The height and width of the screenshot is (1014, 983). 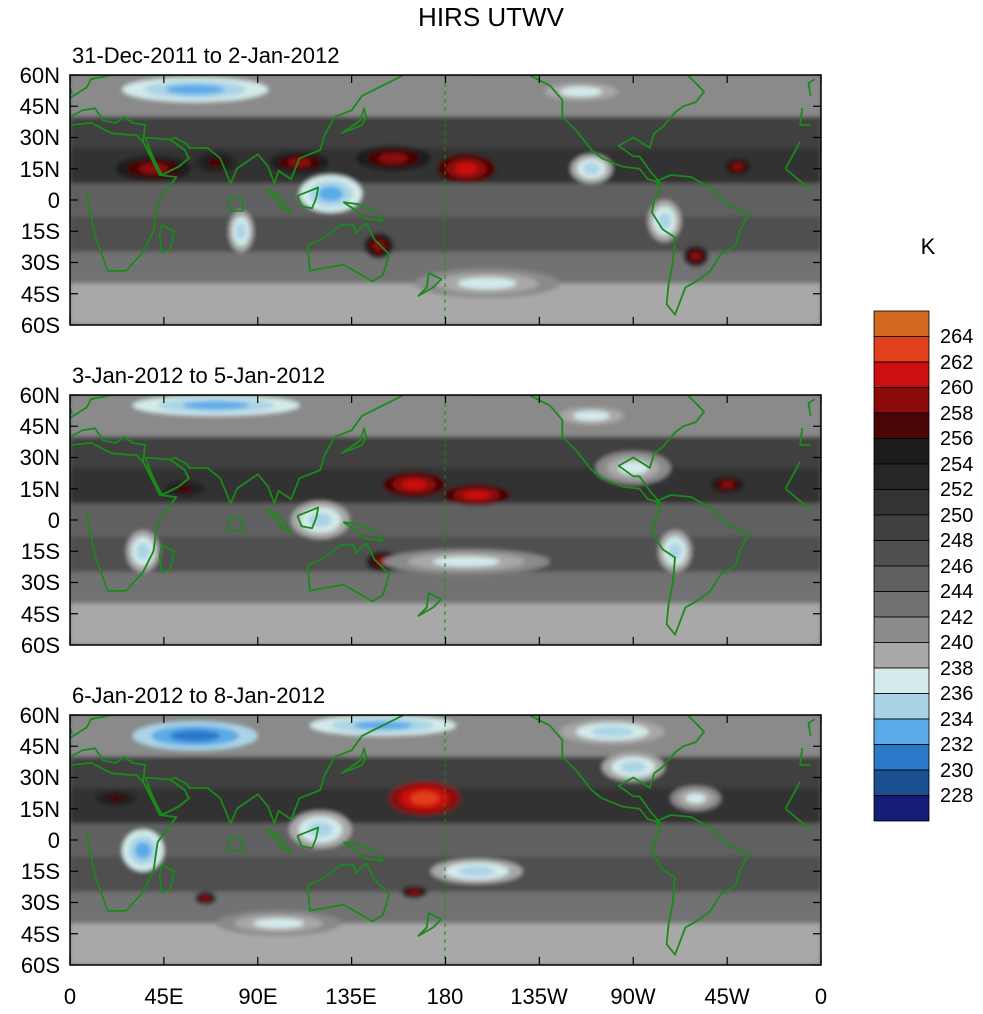 I want to click on lon-label-90w: 90W, so click(x=632, y=996).